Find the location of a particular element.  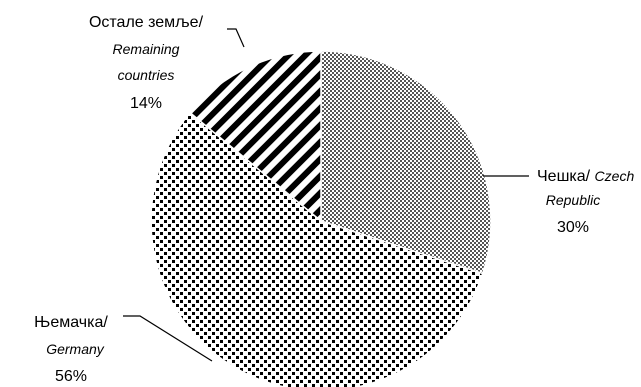

svg-text: Чешка/ Czech is located at coordinates (585, 176).